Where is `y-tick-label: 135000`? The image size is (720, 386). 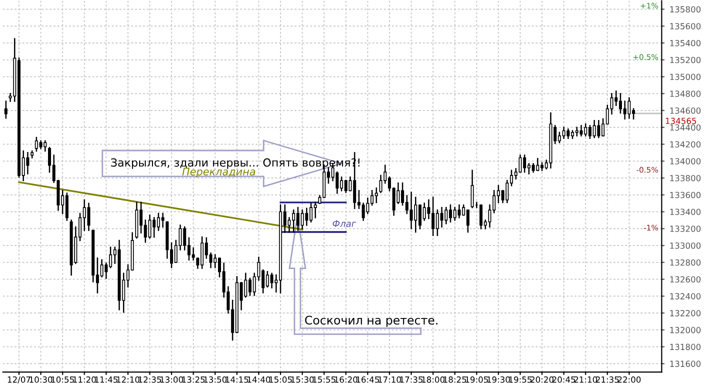 y-tick-label: 135000 is located at coordinates (685, 77).